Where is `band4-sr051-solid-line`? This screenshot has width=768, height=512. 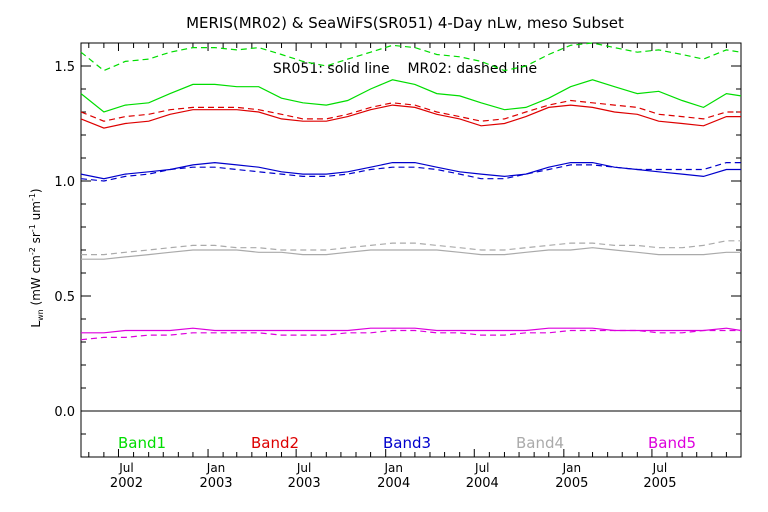 band4-sr051-solid-line is located at coordinates (411, 253).